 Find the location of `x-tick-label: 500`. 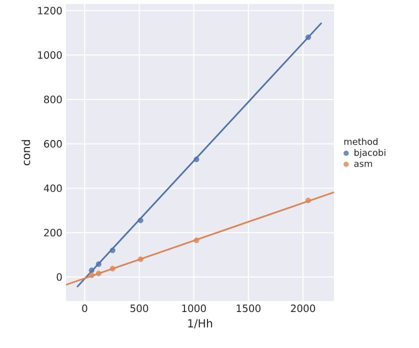

x-tick-label: 500 is located at coordinates (139, 308).